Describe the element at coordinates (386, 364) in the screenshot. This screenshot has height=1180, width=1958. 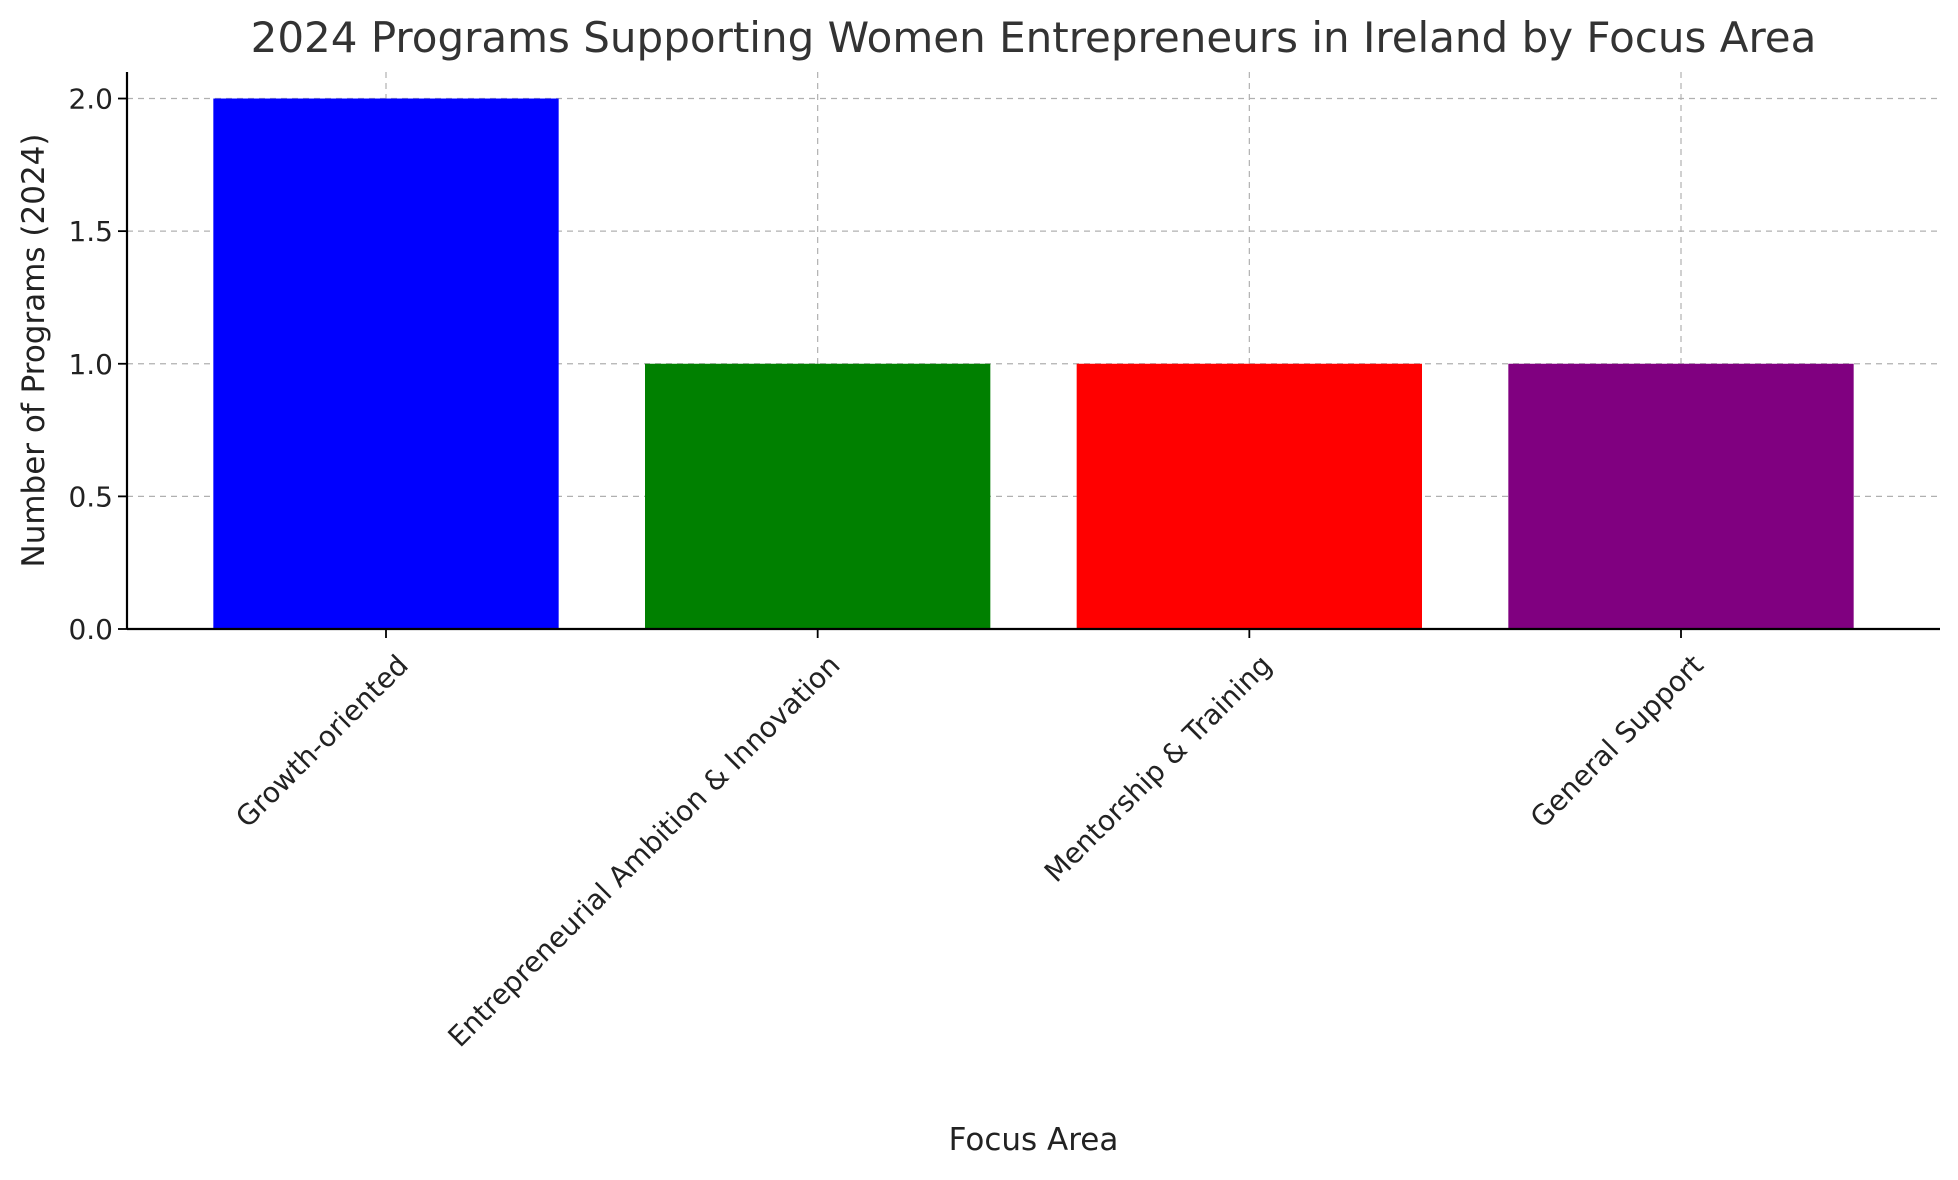
I see `bar-growth-oriented` at that location.